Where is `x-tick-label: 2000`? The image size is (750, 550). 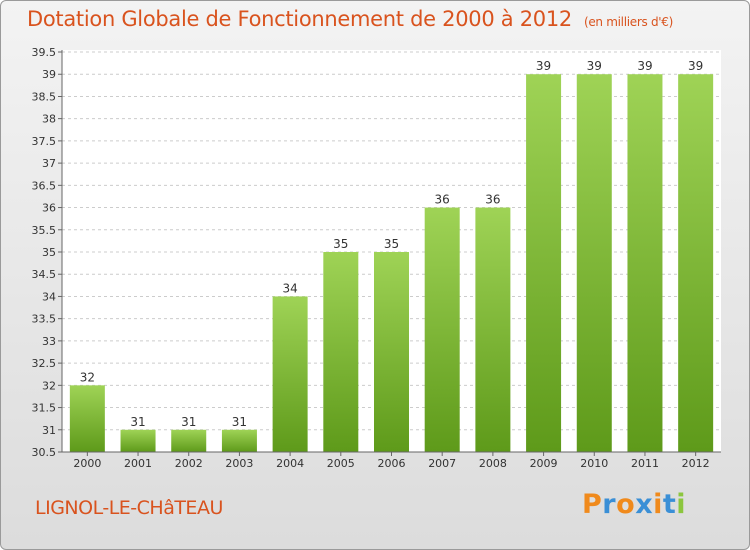
x-tick-label: 2000 is located at coordinates (87, 463).